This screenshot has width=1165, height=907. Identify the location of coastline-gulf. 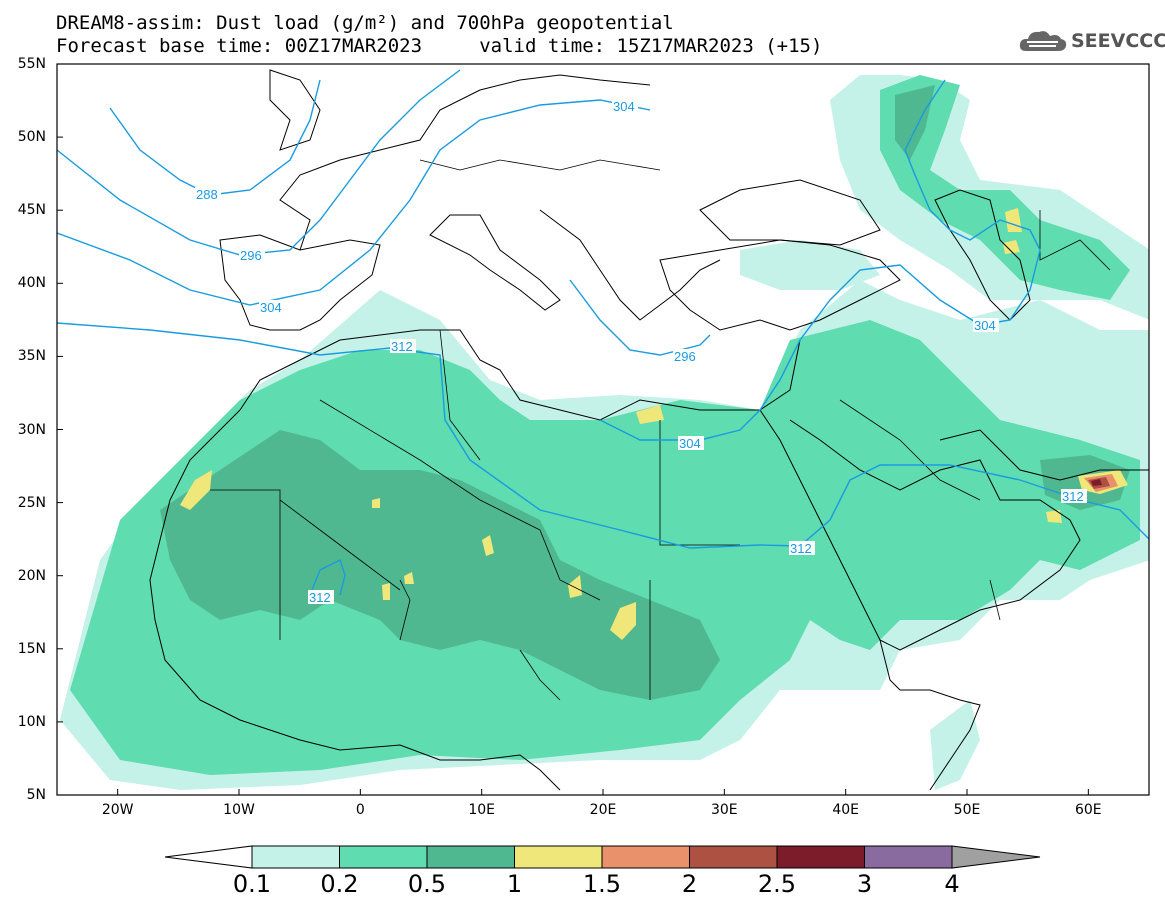
(1044, 455).